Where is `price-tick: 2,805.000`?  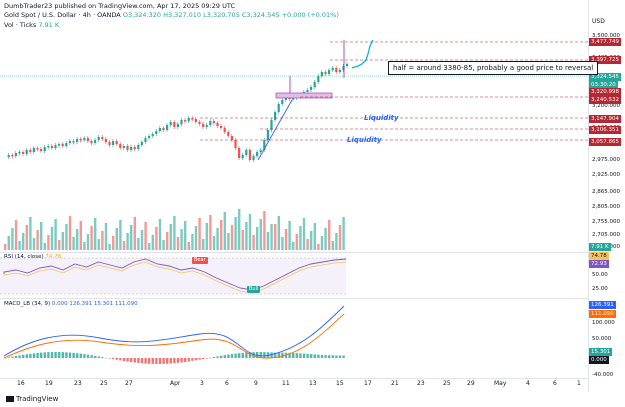 price-tick: 2,805.000 is located at coordinates (606, 207).